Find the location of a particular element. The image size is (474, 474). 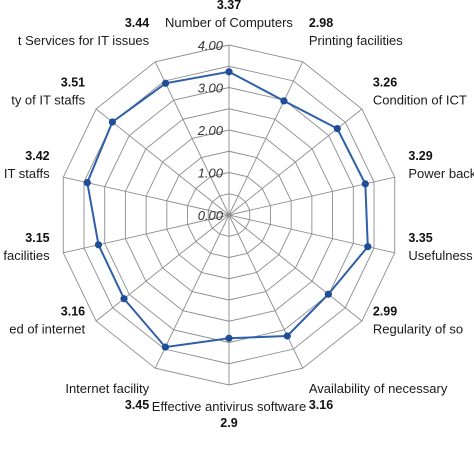

value-label: 2.98 is located at coordinates (321, 23).